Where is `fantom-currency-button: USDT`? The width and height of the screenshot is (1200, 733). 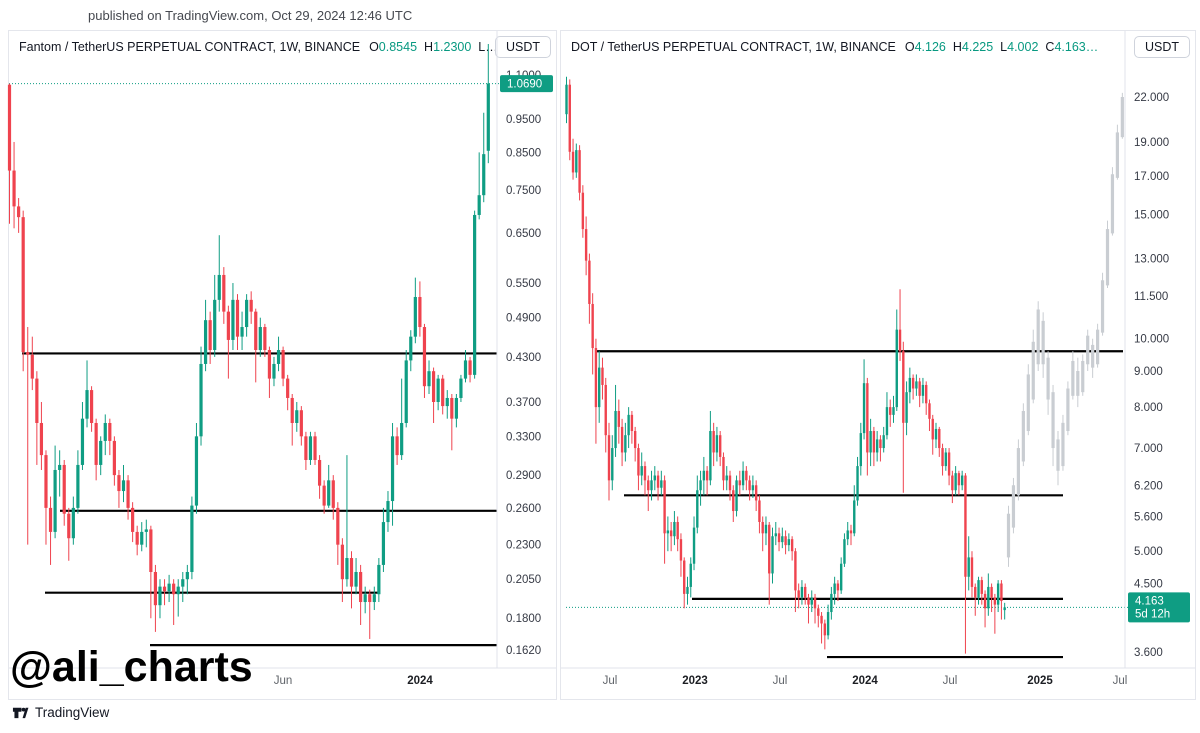 fantom-currency-button: USDT is located at coordinates (522, 47).